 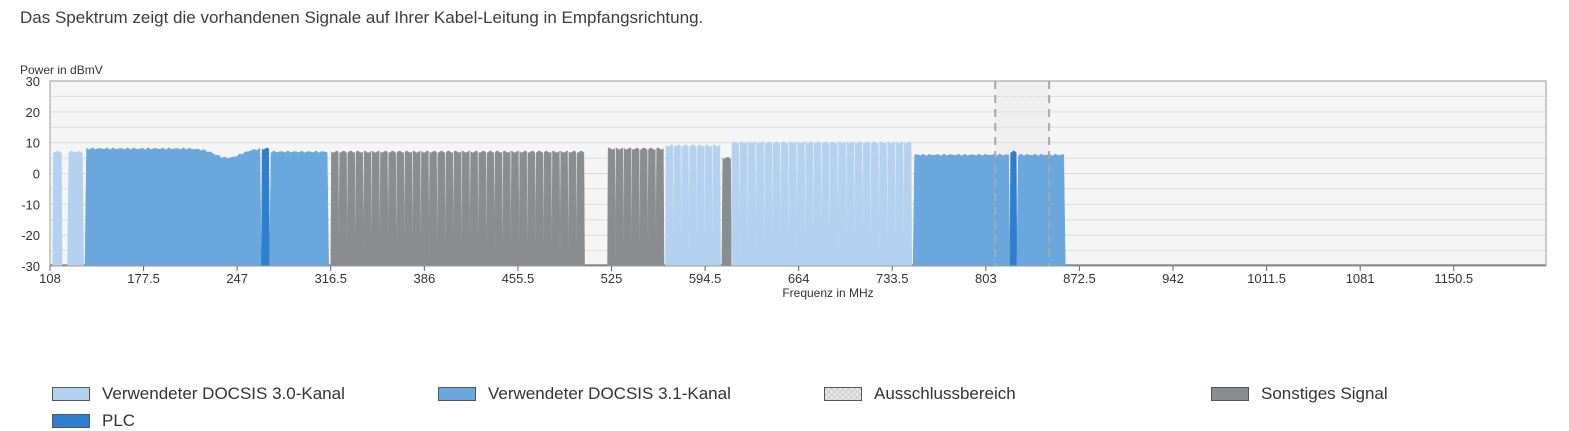 I want to click on y-tick-label: -20, so click(x=30, y=235).